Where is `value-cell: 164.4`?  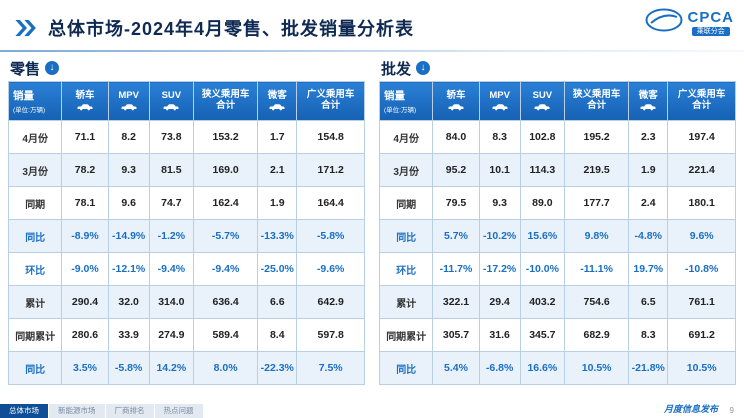 value-cell: 164.4 is located at coordinates (330, 203).